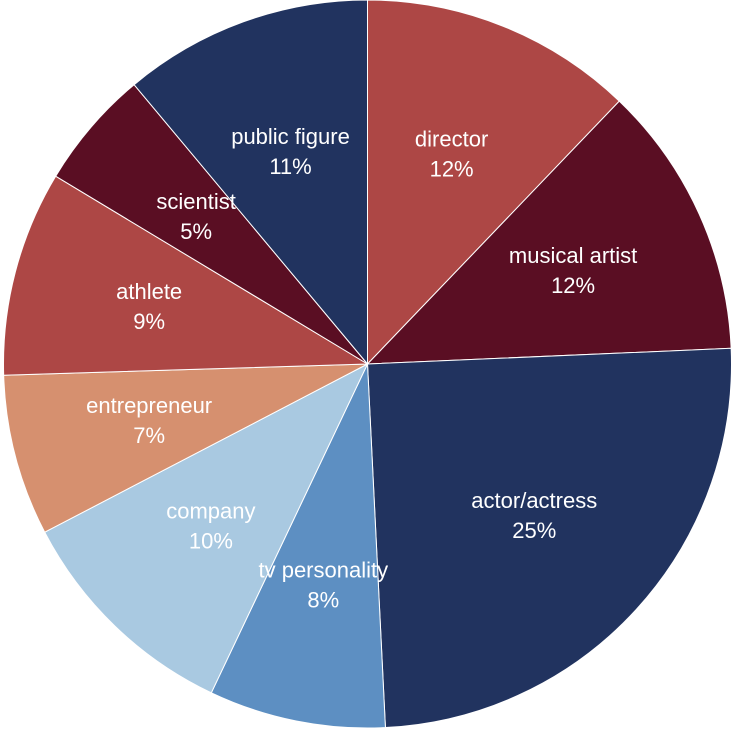 This screenshot has width=735, height=733. What do you see at coordinates (452, 169) in the screenshot?
I see `slice-percent-director: 12%` at bounding box center [452, 169].